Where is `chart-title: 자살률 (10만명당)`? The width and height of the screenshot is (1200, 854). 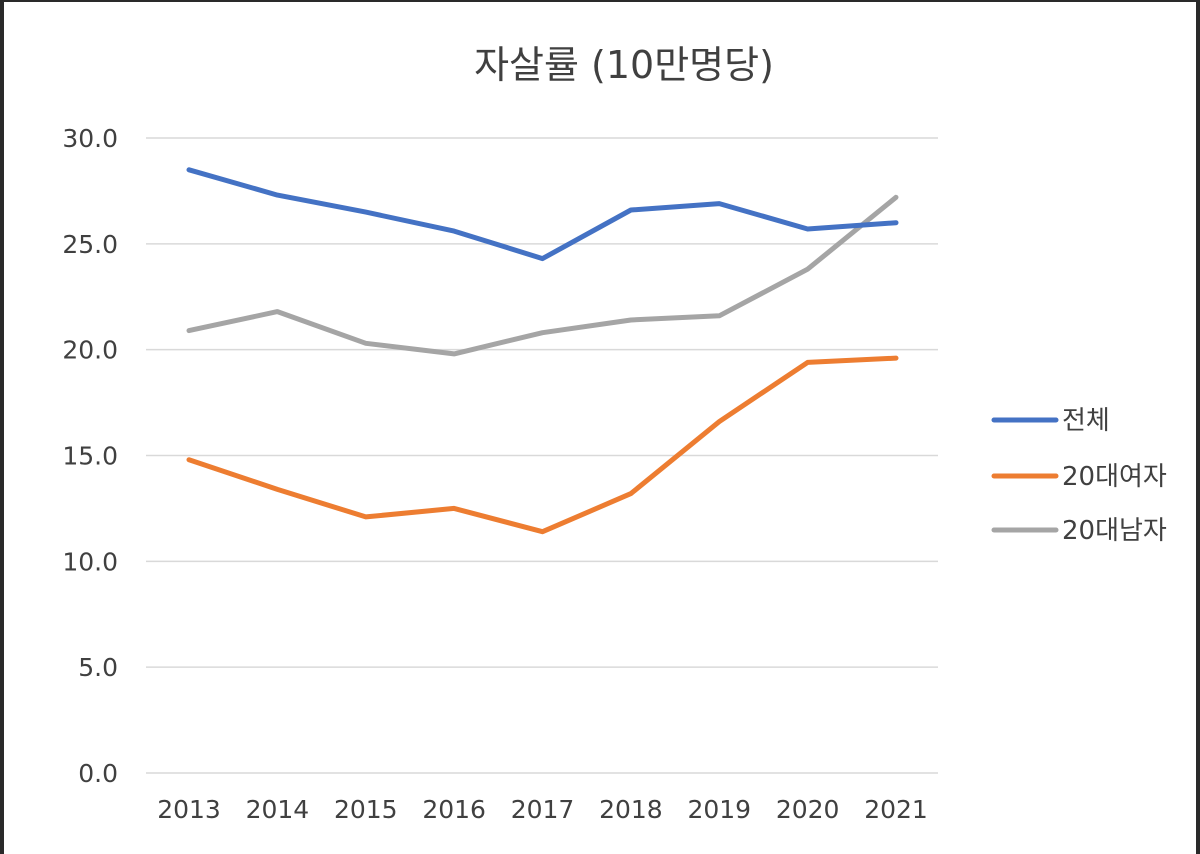
chart-title: 자살률 (10만명당) is located at coordinates (624, 65).